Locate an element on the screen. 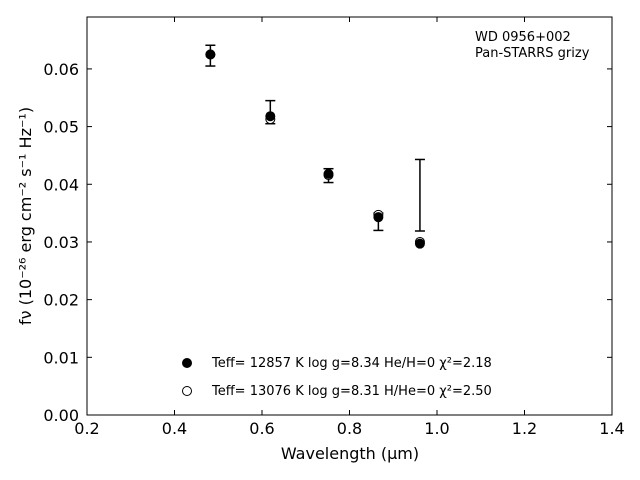 The width and height of the screenshot is (640, 480). legend-marker-filled is located at coordinates (187, 363).